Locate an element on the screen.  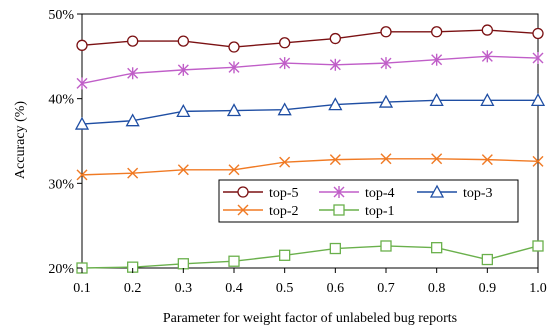
legend-label-top-1: top-1 is located at coordinates (380, 211).